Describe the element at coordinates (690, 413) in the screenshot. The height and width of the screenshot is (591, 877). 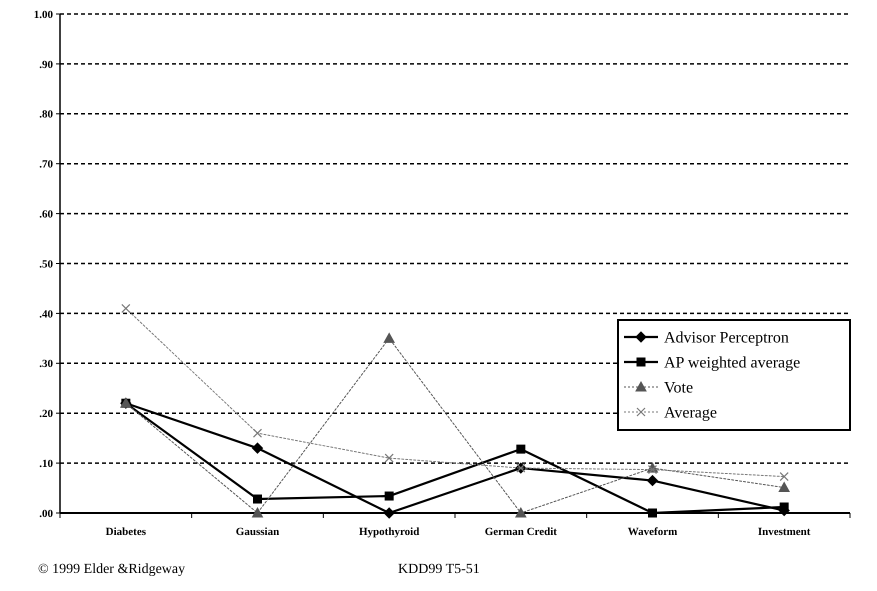
I see `legend-label: Average` at that location.